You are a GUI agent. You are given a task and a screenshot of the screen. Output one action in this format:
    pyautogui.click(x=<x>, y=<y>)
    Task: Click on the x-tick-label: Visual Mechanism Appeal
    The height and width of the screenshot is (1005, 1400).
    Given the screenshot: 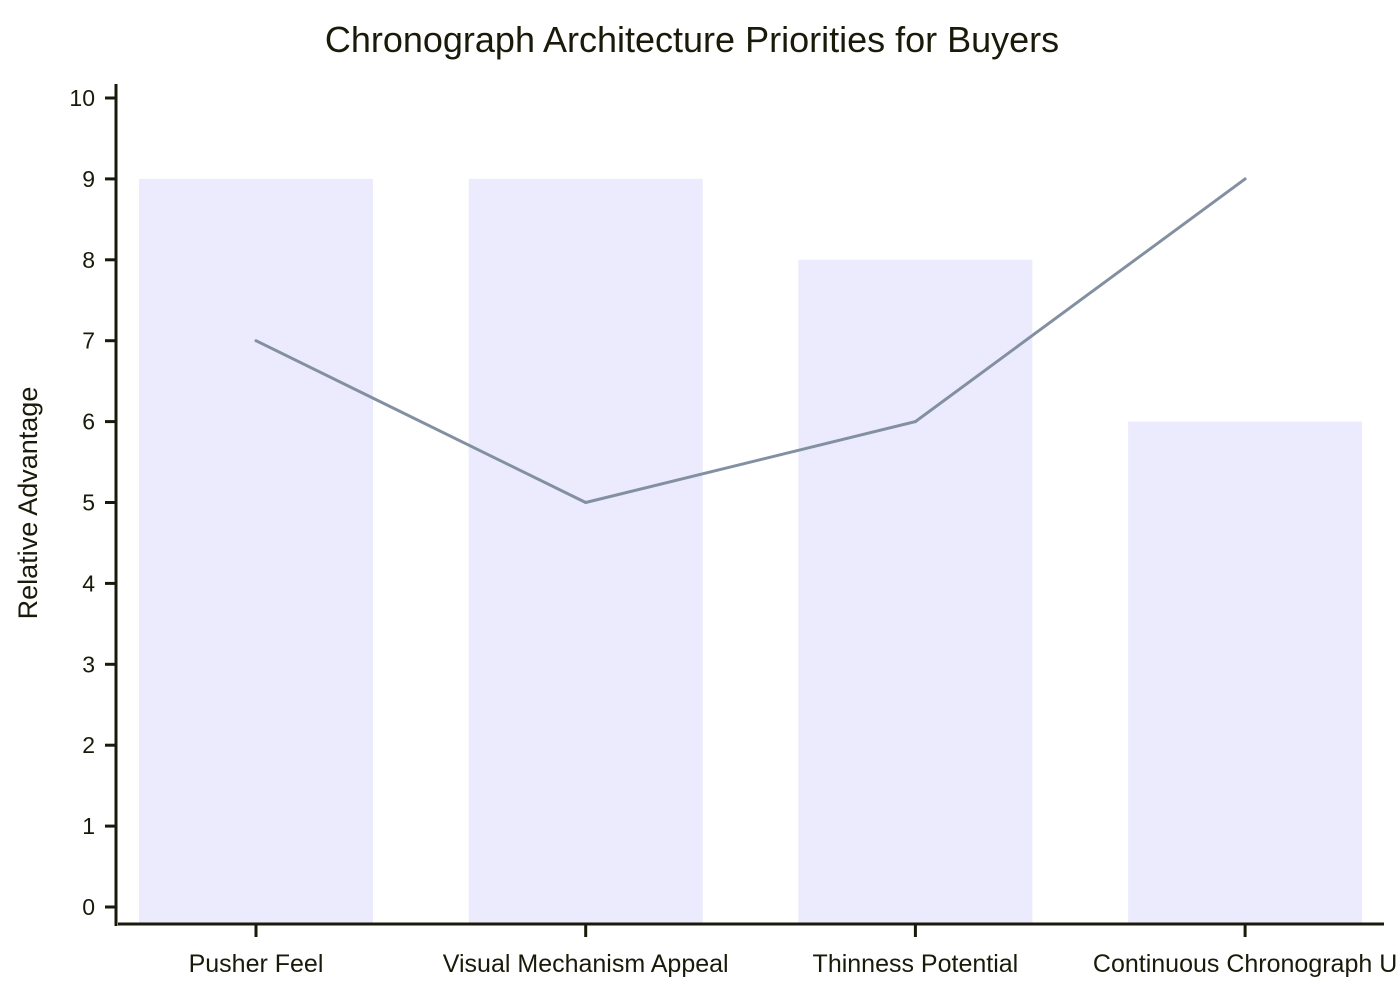 What is the action you would take?
    pyautogui.click(x=586, y=964)
    